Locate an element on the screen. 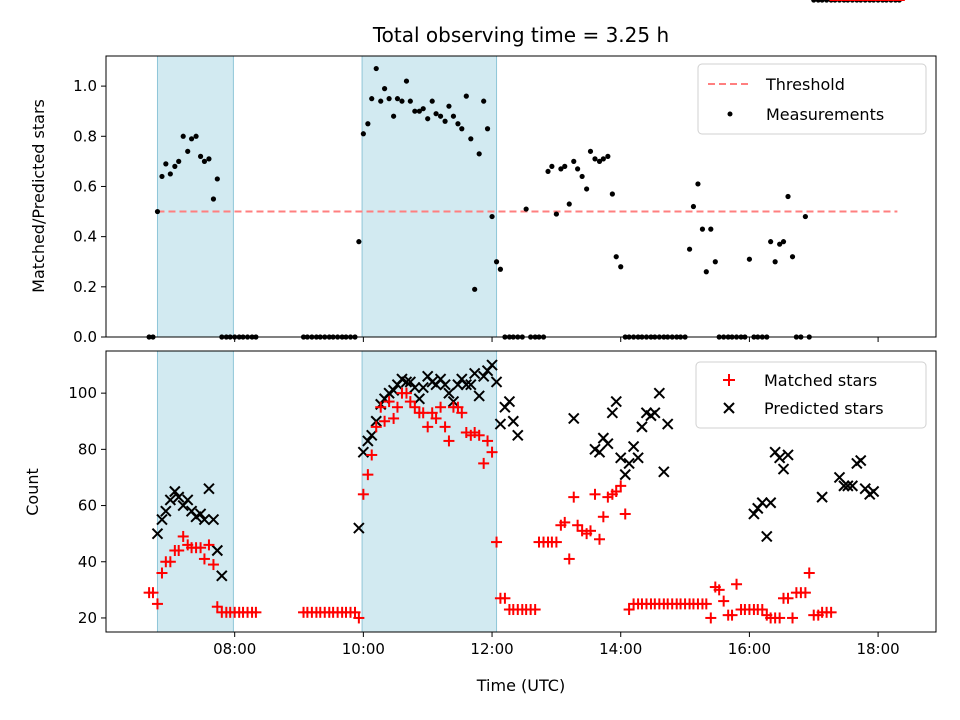 The height and width of the screenshot is (720, 960). y-tick-label: 60 is located at coordinates (87, 506).